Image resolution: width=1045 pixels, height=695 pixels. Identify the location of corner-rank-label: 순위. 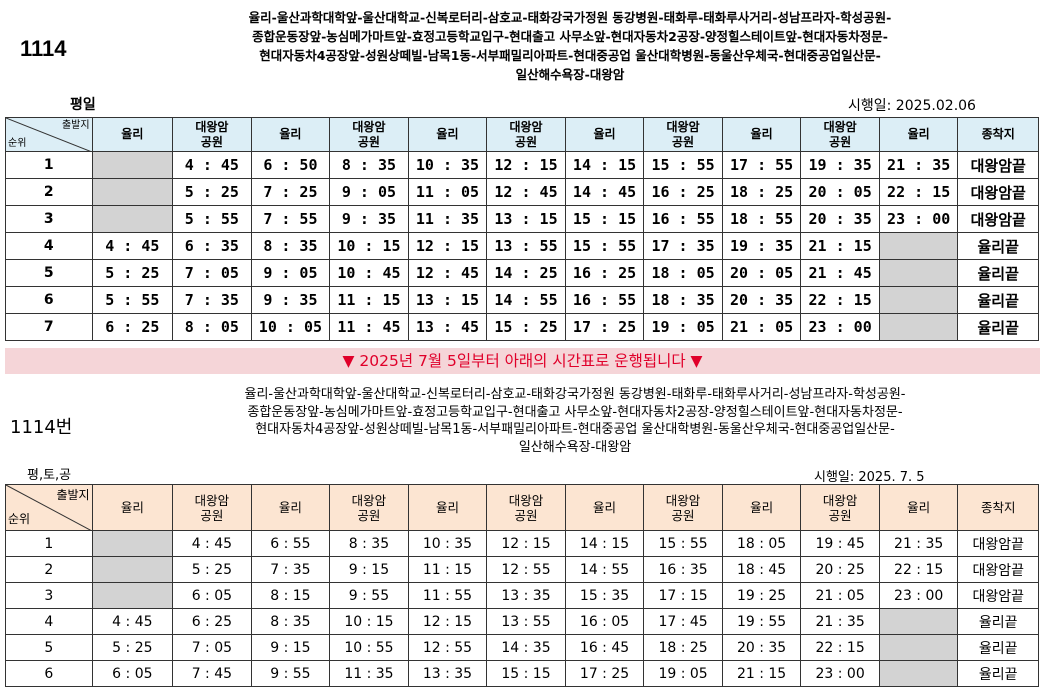
(17, 143).